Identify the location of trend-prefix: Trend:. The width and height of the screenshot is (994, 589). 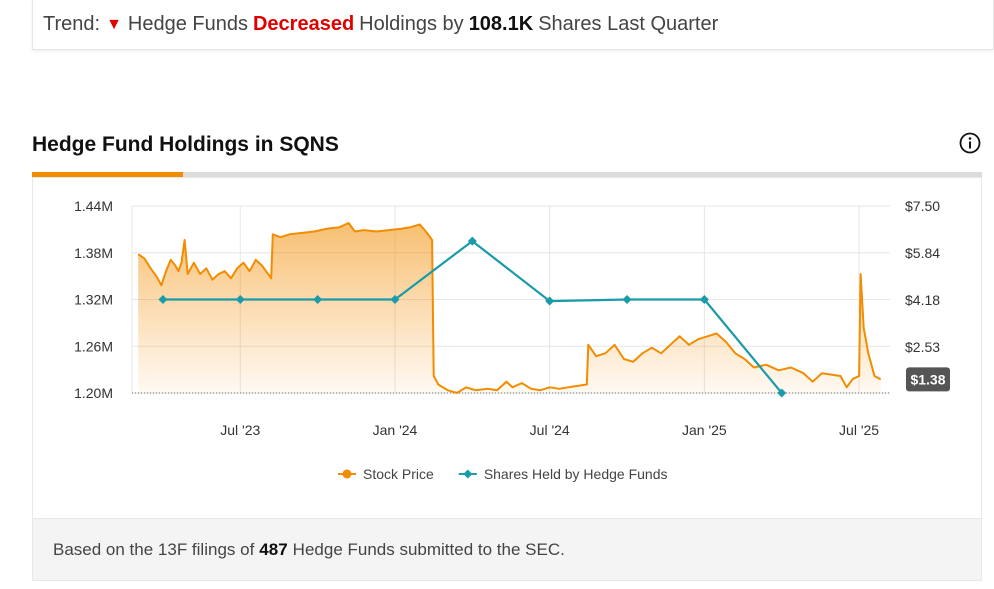
(72, 24).